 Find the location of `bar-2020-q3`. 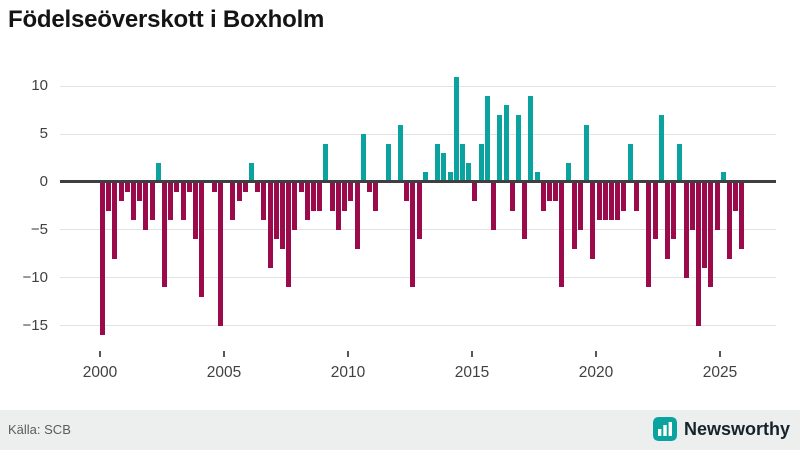

bar-2020-q3 is located at coordinates (612, 201).